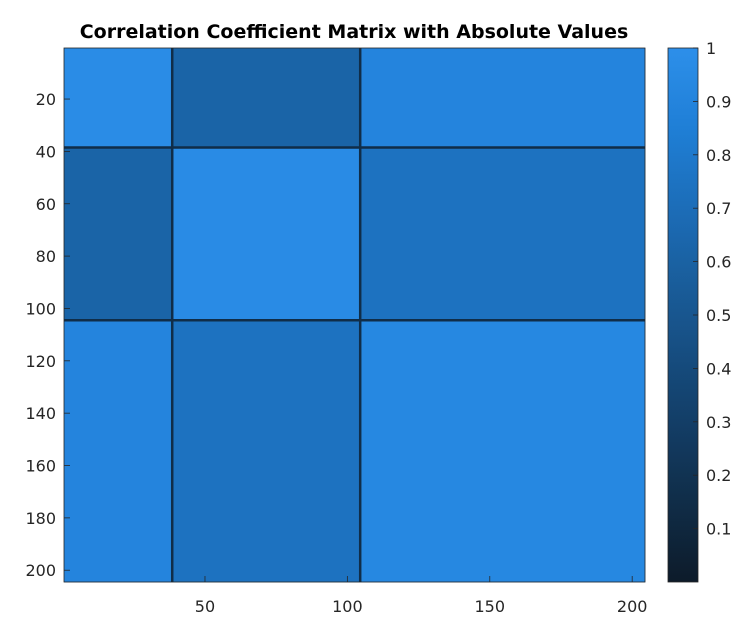 Image resolution: width=755 pixels, height=620 pixels. I want to click on colorbar-tick-label: 0.3, so click(718, 422).